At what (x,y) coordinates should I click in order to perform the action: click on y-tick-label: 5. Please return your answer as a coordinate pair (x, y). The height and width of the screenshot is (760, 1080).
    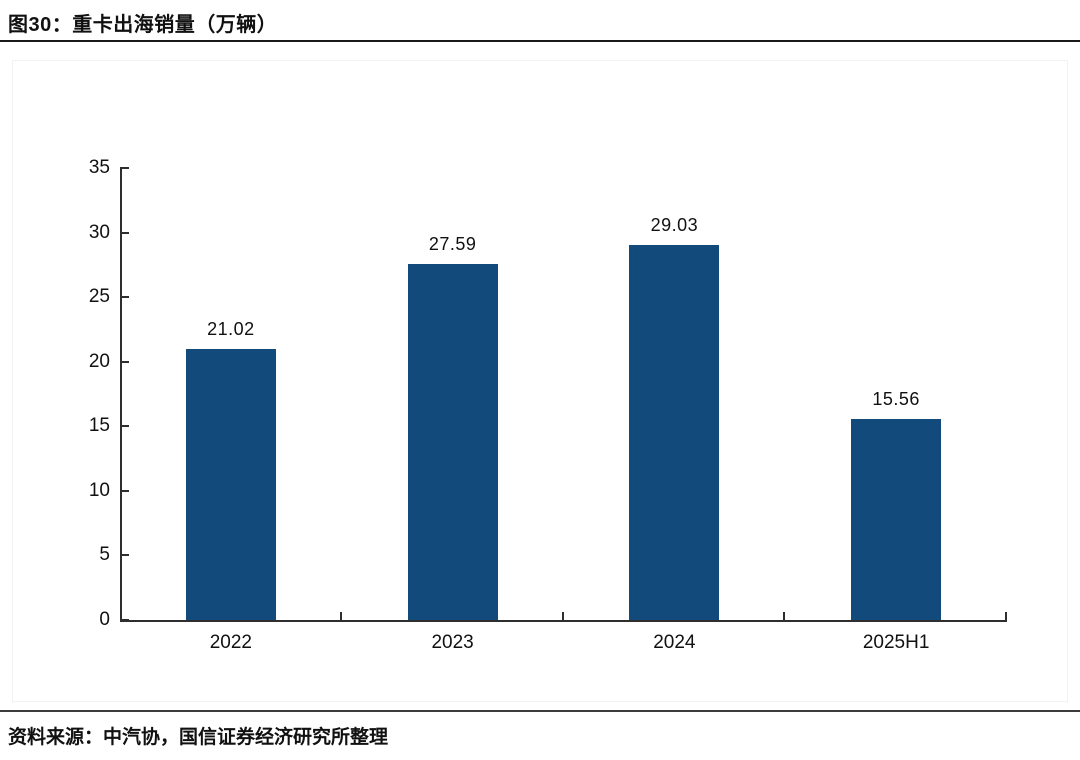
    Looking at the image, I should click on (104, 555).